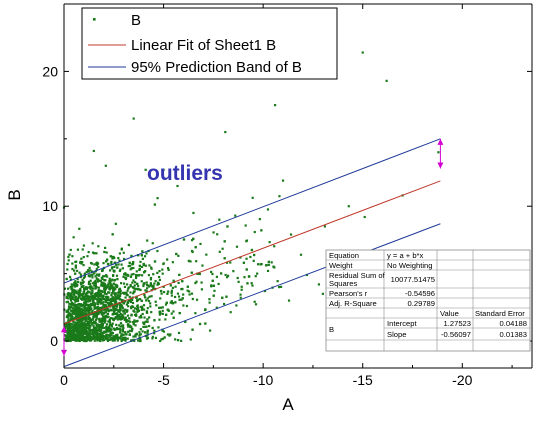 The image size is (540, 426). I want to click on x-tick-label: -15, so click(363, 380).